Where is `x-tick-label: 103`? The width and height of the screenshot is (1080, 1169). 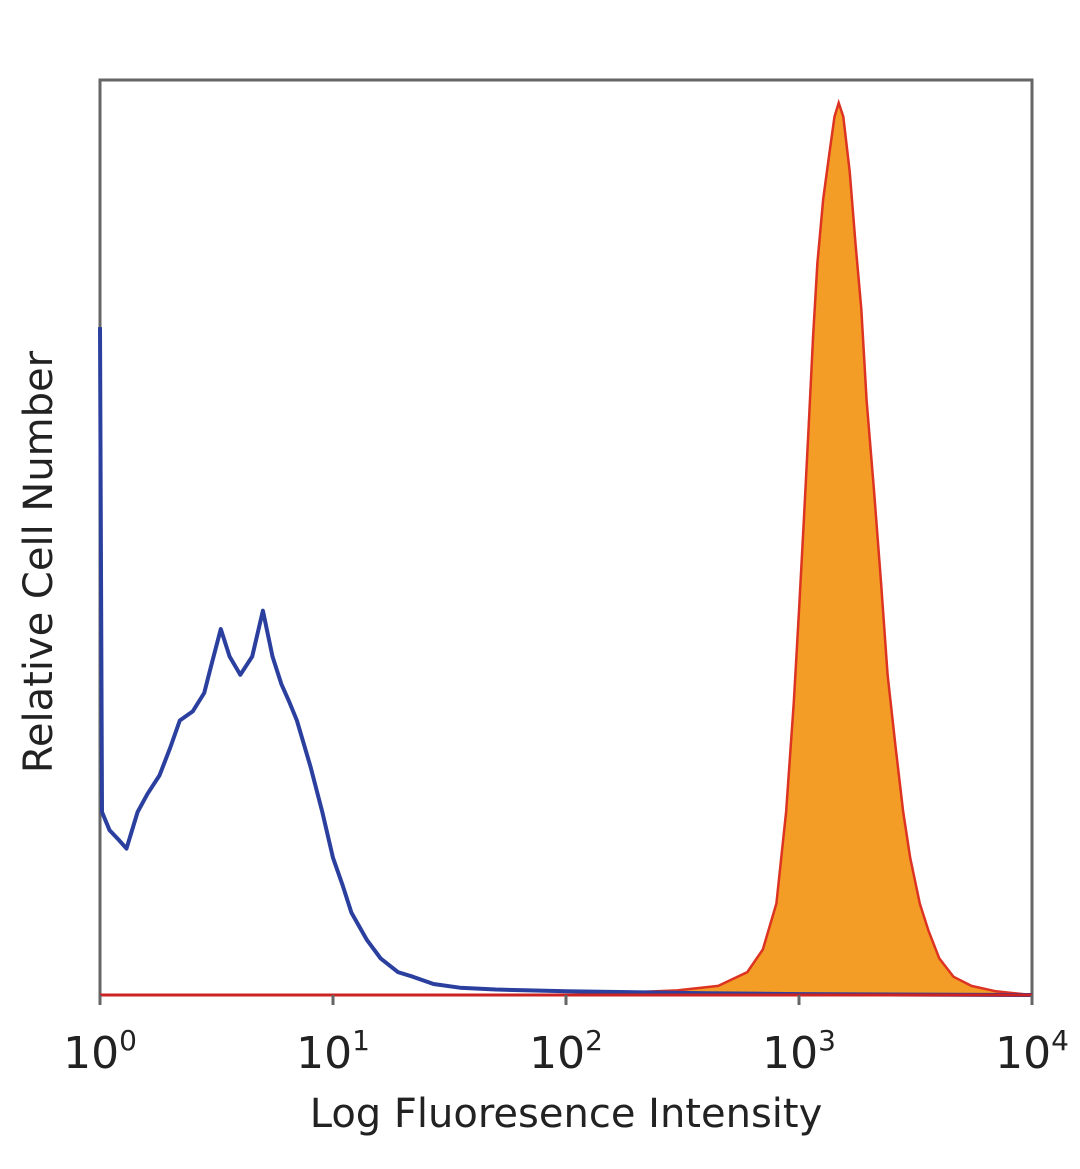
x-tick-label: 103 is located at coordinates (799, 1051).